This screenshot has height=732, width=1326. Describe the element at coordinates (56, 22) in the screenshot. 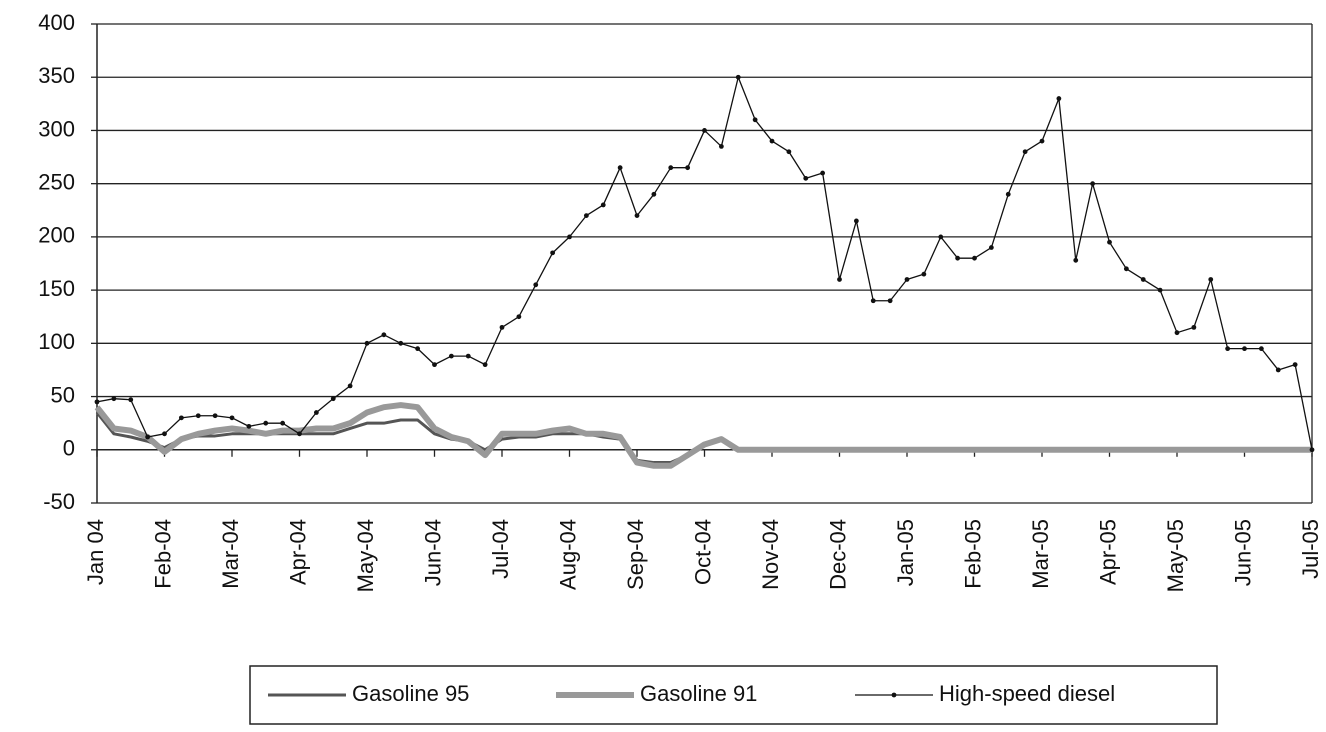

I see `y-tick-label: 400` at that location.